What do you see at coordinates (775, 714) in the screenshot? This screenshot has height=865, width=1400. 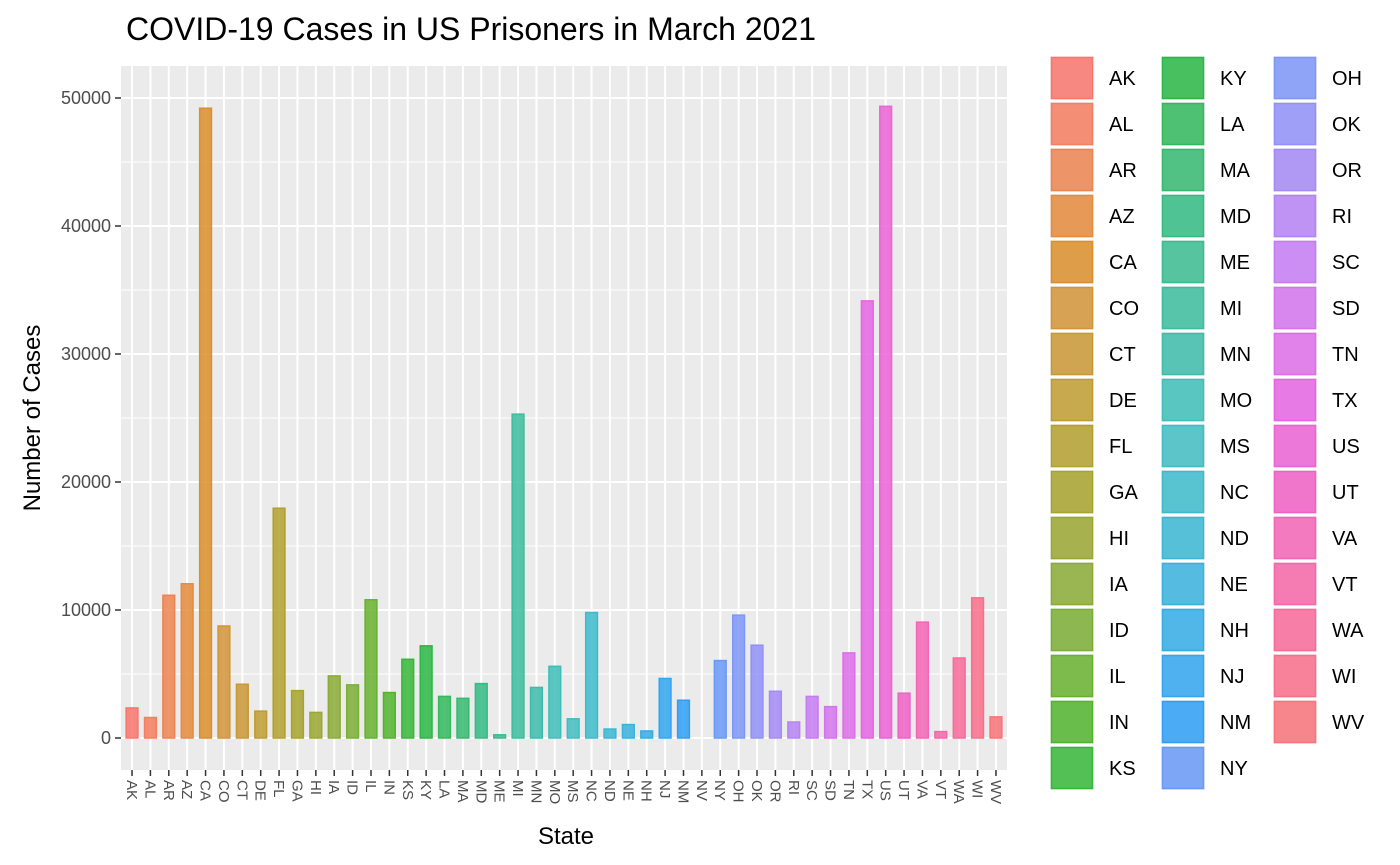 I see `bar-or` at bounding box center [775, 714].